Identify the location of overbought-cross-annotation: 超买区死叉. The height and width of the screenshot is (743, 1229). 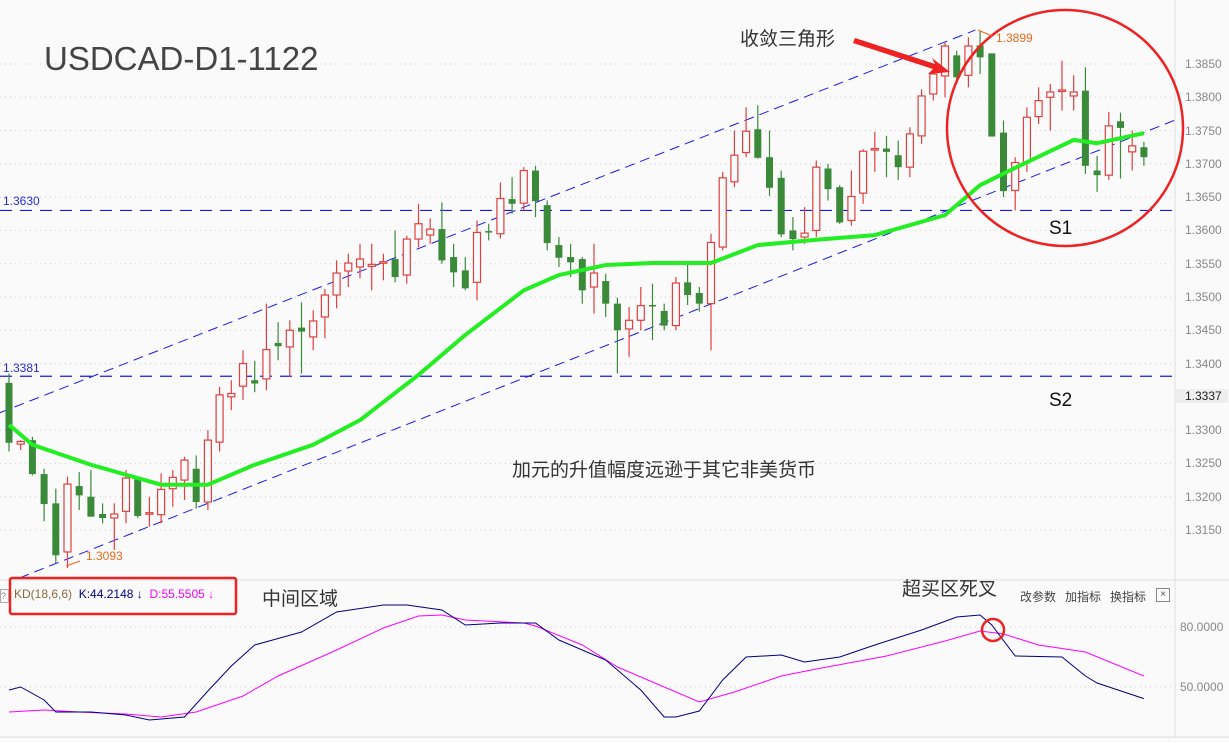
(950, 589).